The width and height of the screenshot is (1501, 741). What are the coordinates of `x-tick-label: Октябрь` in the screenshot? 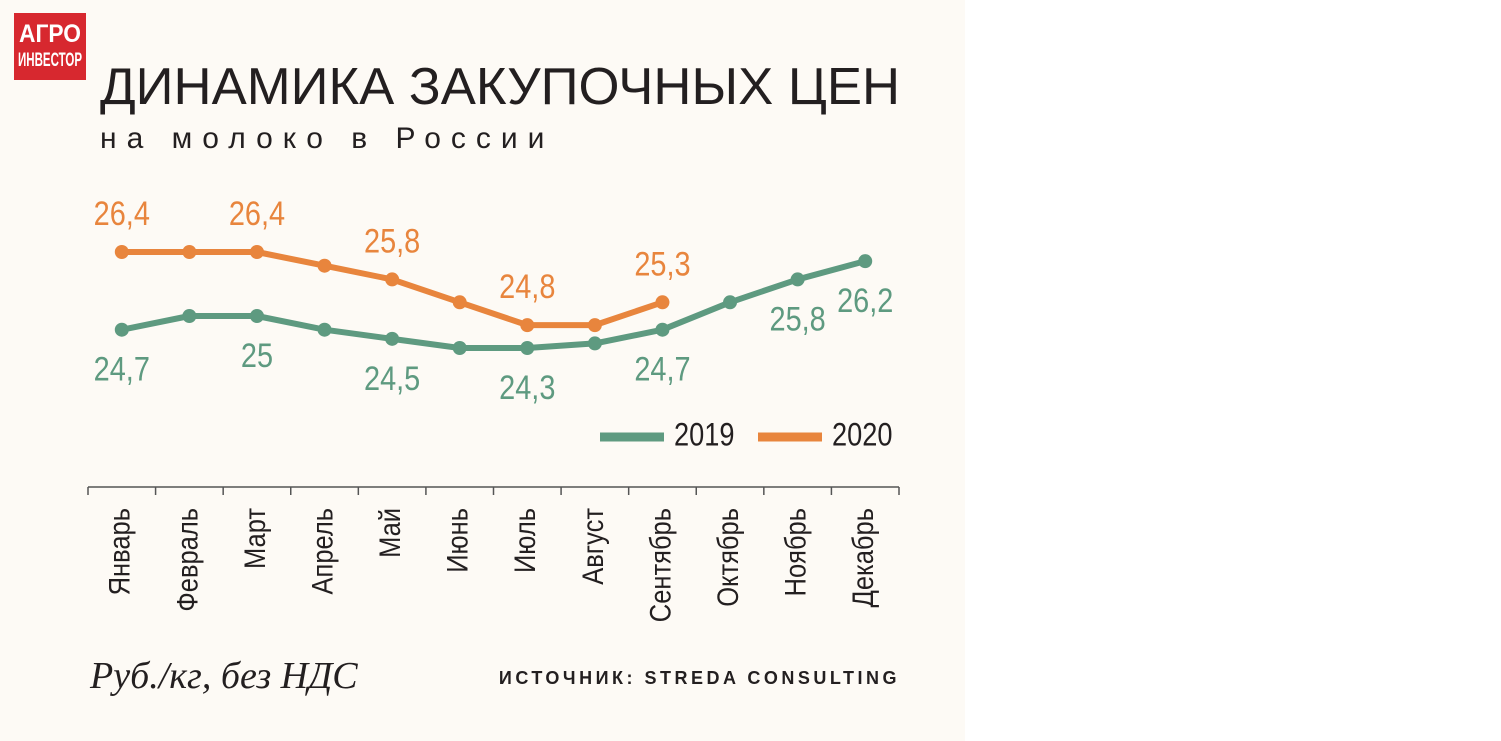 It's located at (727, 557).